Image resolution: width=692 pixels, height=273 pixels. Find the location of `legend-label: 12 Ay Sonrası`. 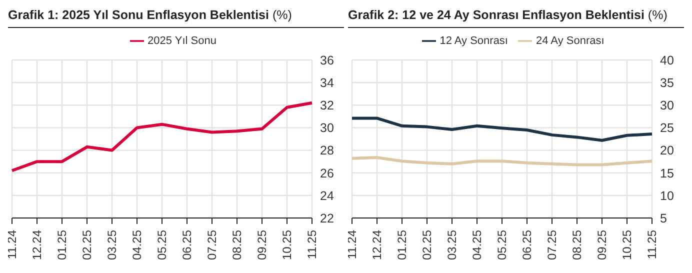

legend-label: 12 Ay Sonrası is located at coordinates (474, 40).